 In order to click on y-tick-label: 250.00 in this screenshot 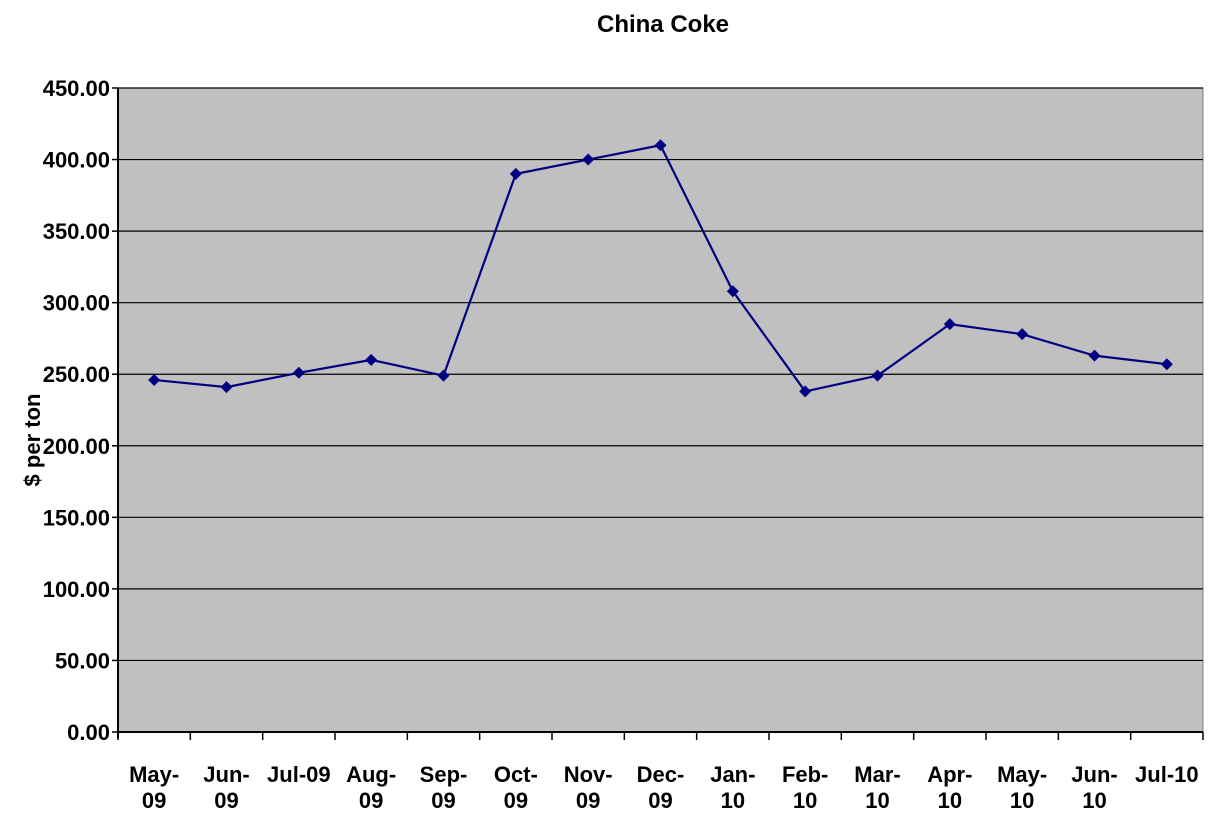, I will do `click(76, 374)`.